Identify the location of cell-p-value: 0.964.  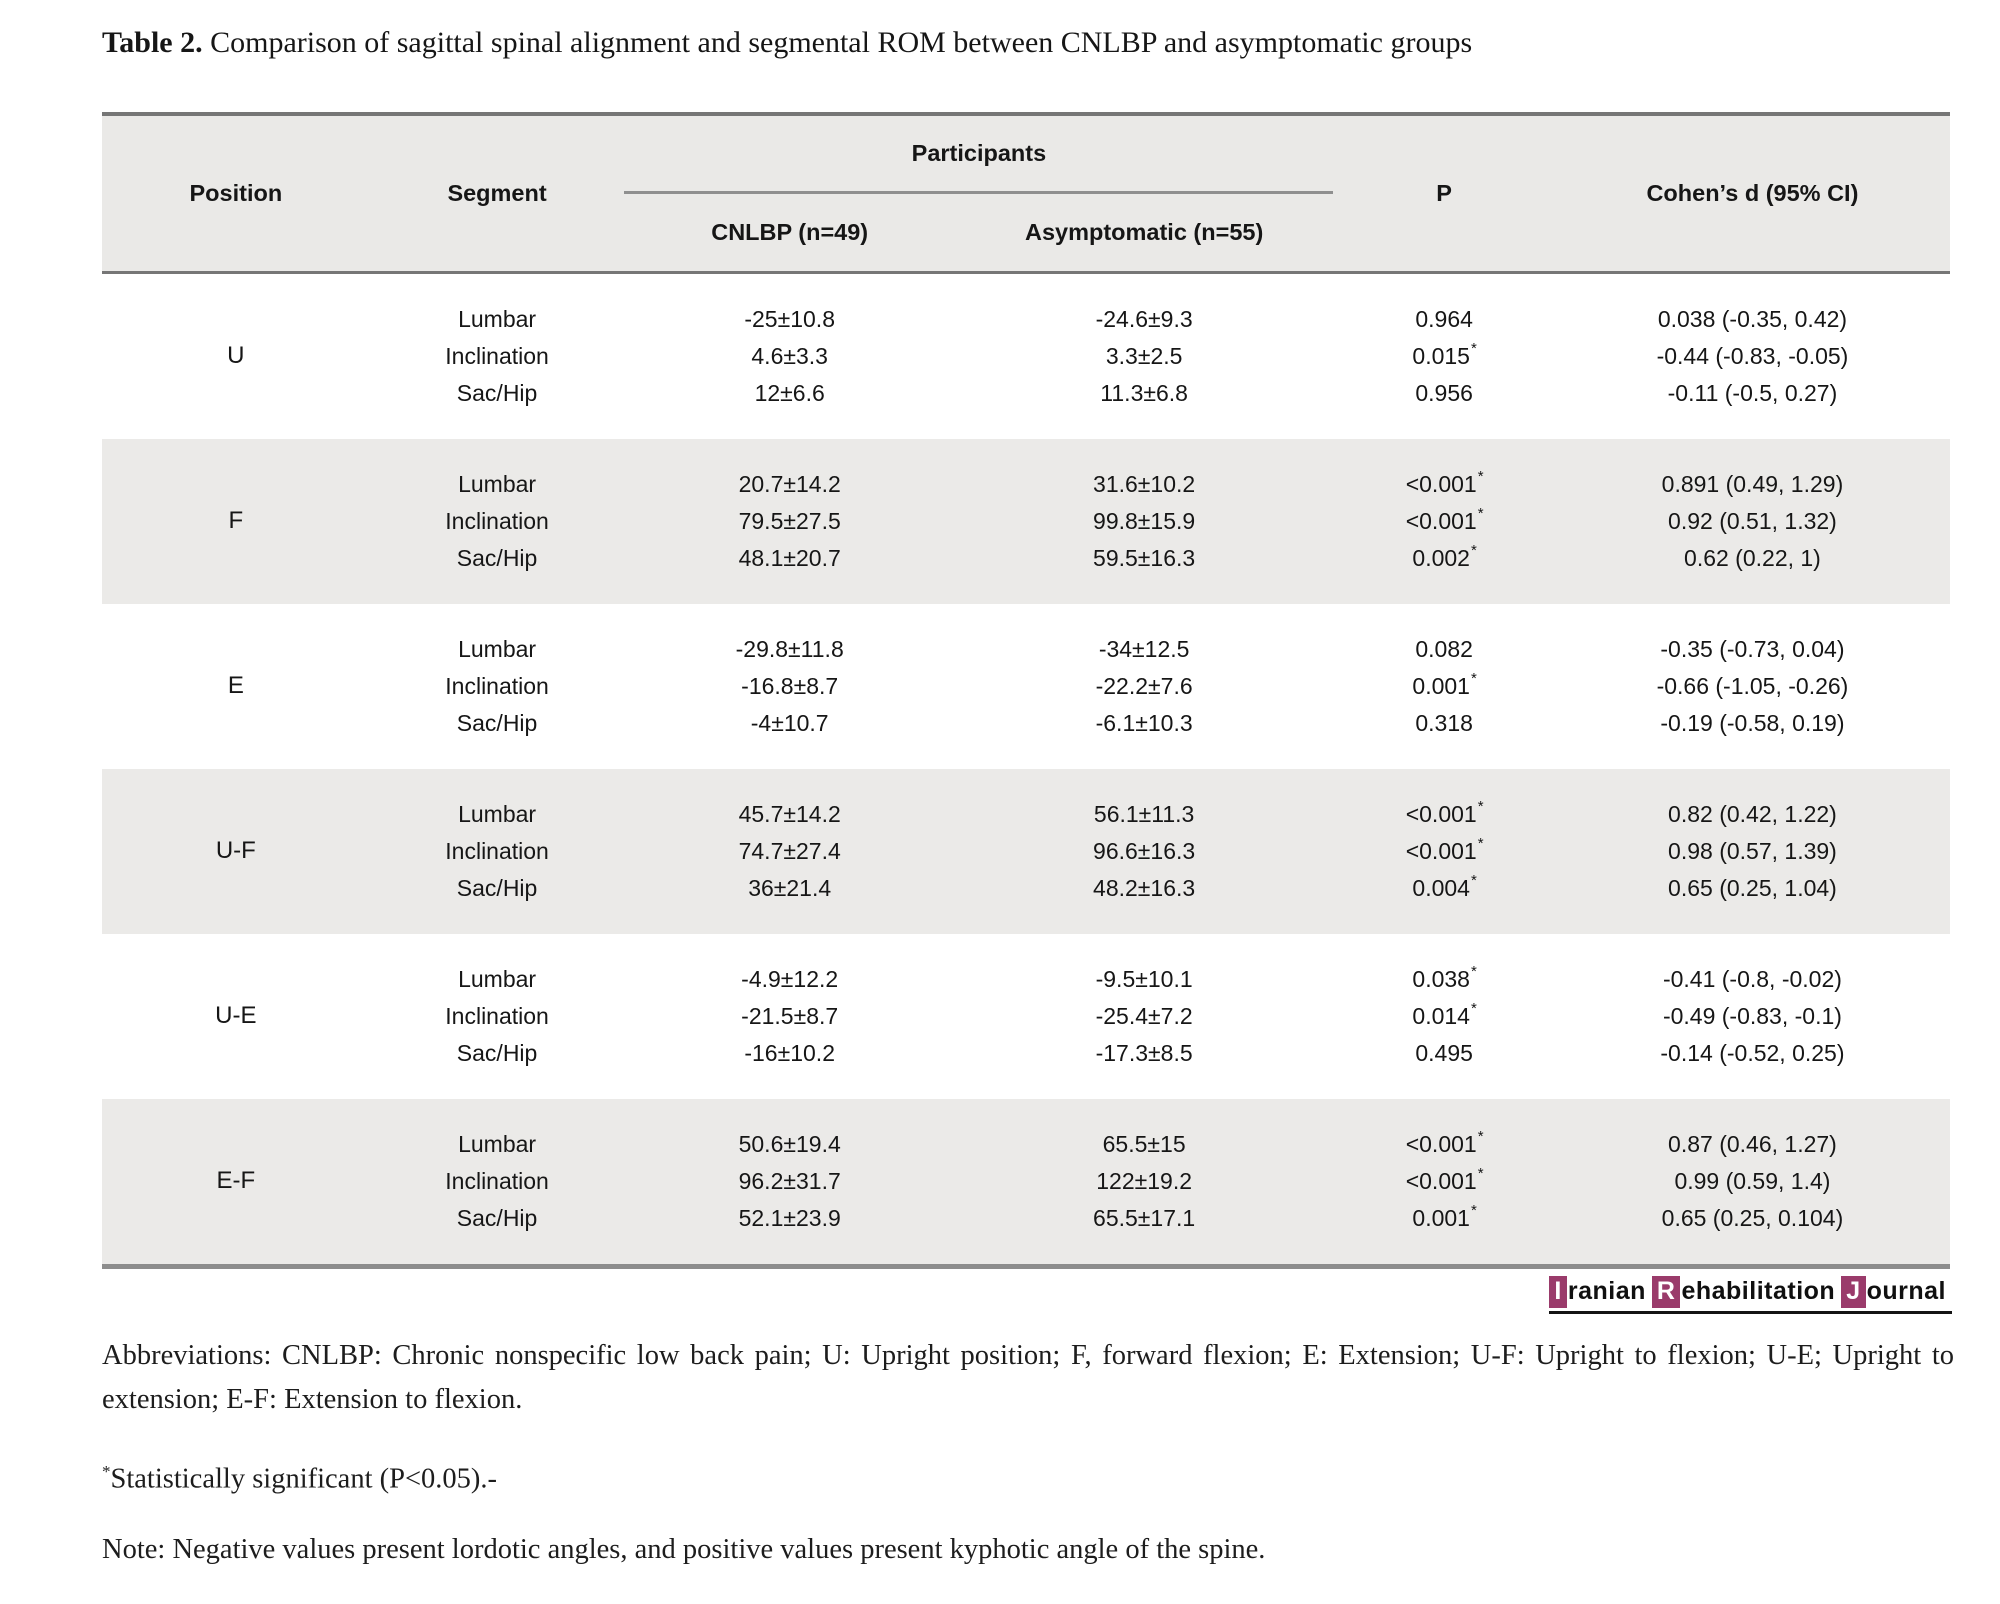
(1444, 318).